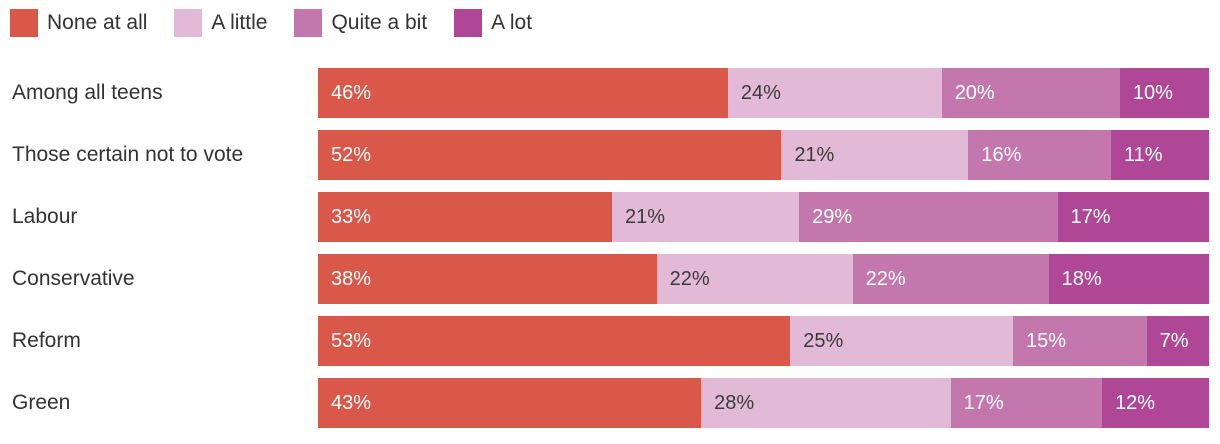  Describe the element at coordinates (1045, 340) in the screenshot. I see `bar-segment-value: 15%` at that location.